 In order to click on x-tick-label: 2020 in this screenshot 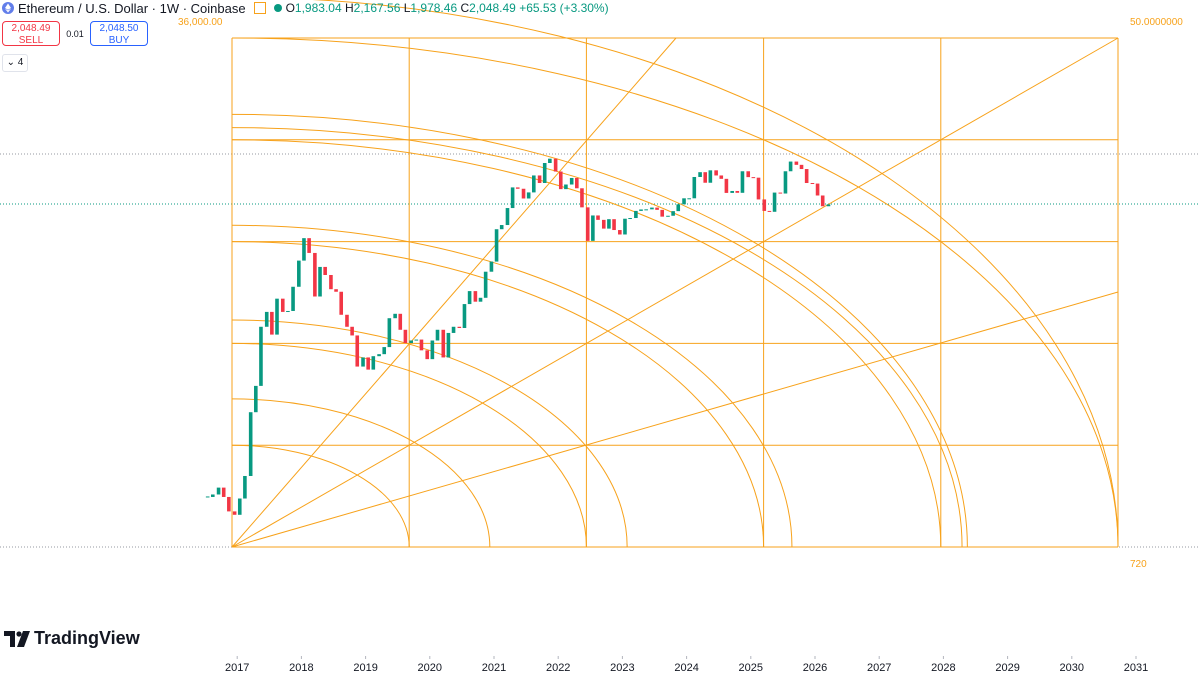, I will do `click(430, 668)`.